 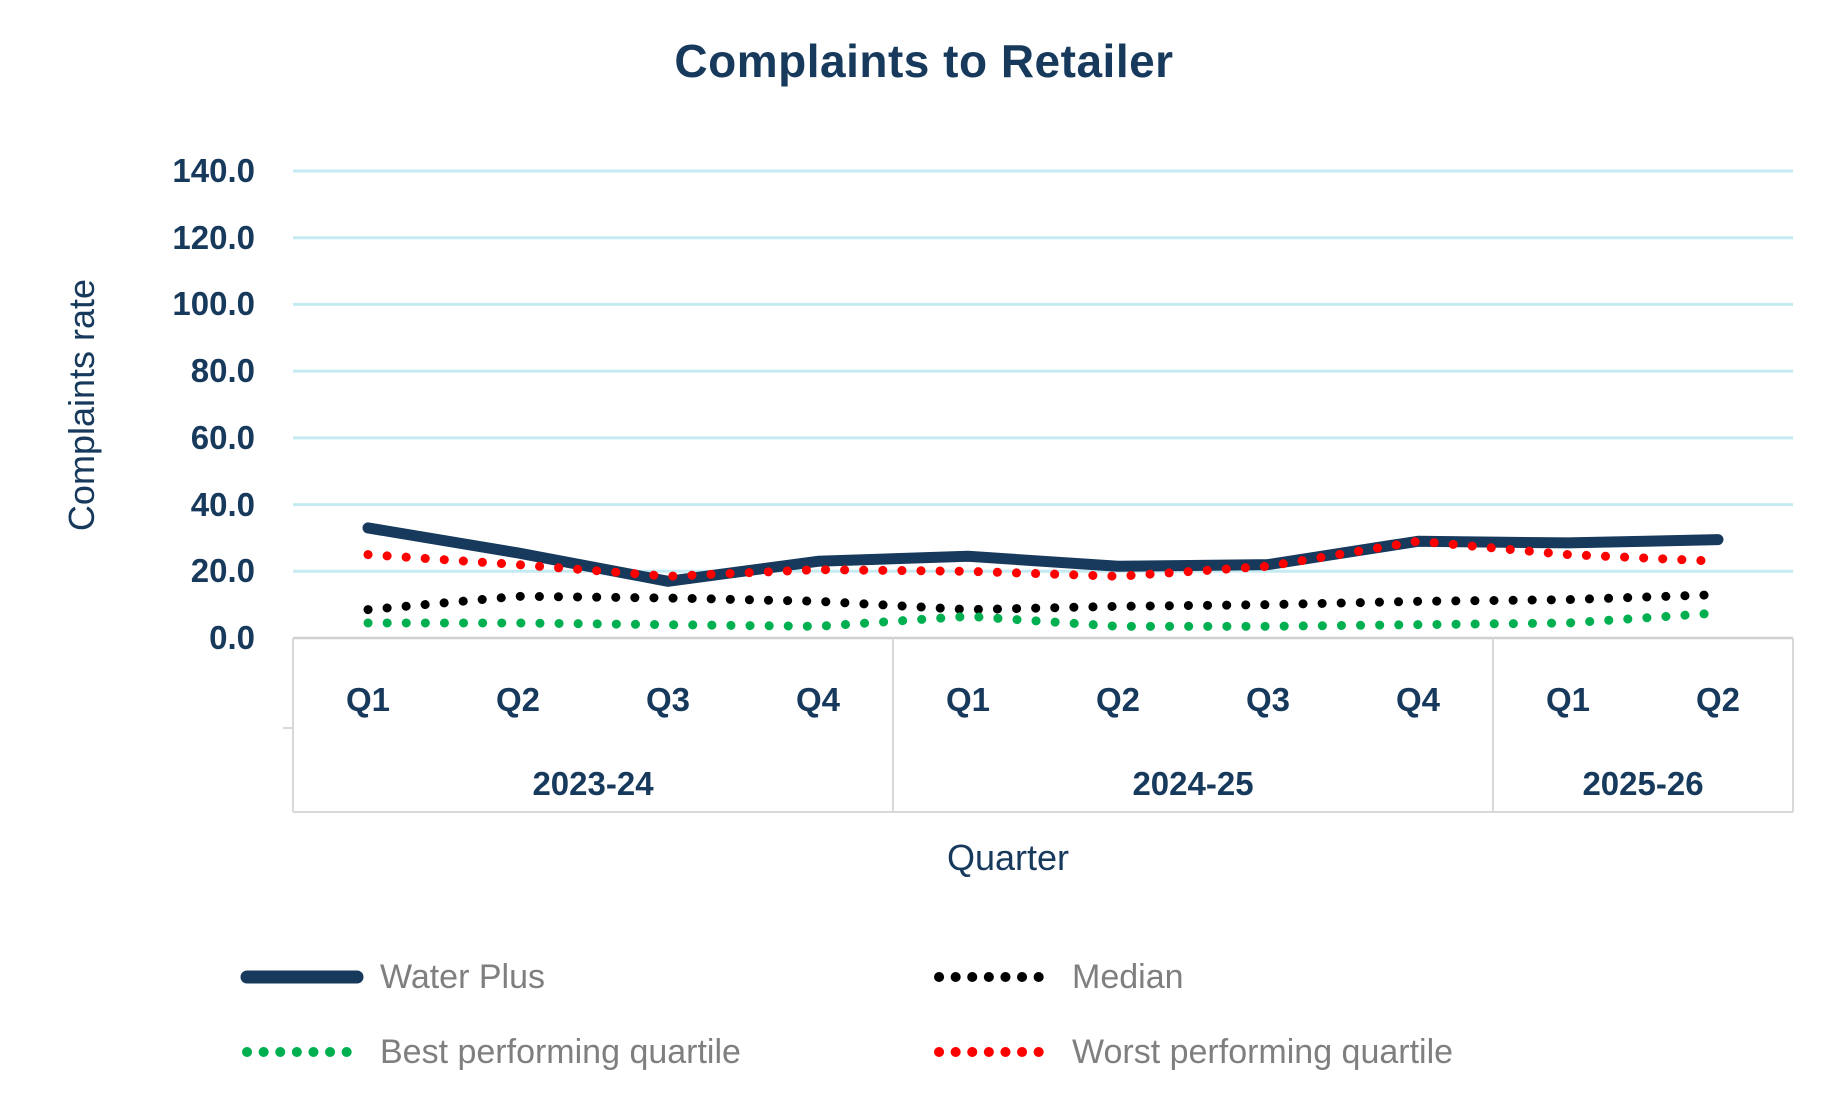 What do you see at coordinates (1193, 783) in the screenshot?
I see `year-group-label: 2024-25` at bounding box center [1193, 783].